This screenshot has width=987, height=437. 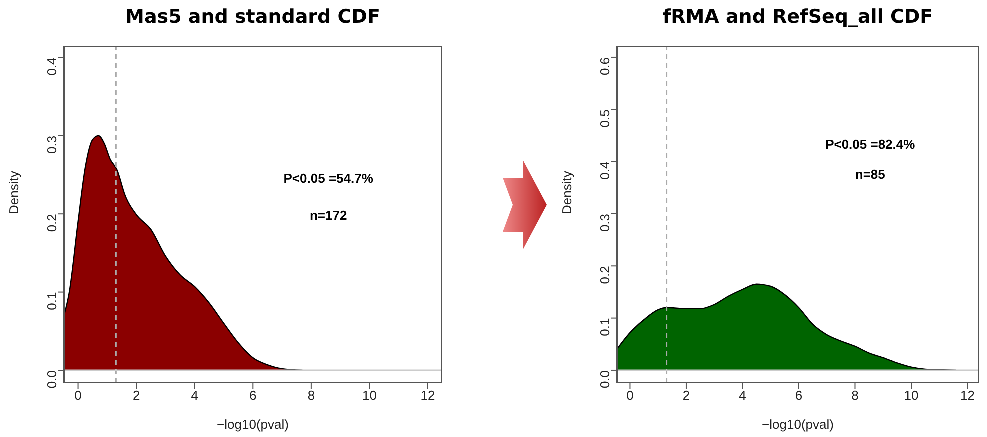 What do you see at coordinates (253, 17) in the screenshot?
I see `chart-title: Mas5 and standard CDF` at bounding box center [253, 17].